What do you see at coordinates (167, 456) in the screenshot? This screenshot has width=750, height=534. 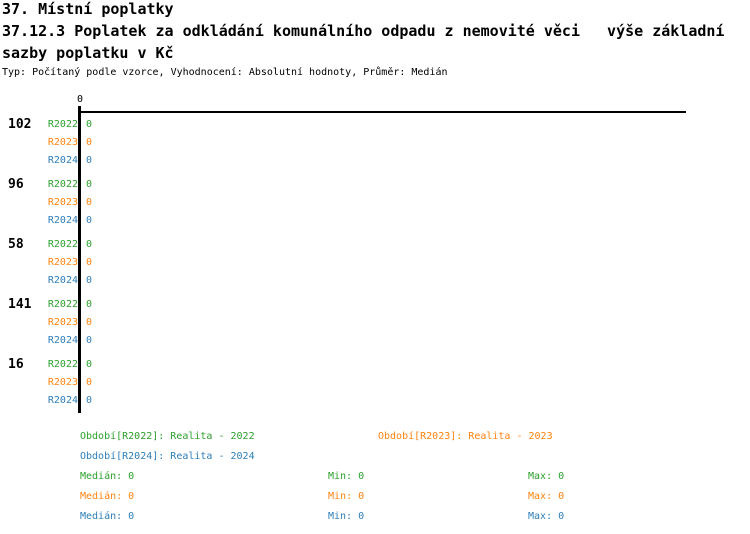 I see `legend-entry-r2024: Období[R2024]: Realita - 2024` at bounding box center [167, 456].